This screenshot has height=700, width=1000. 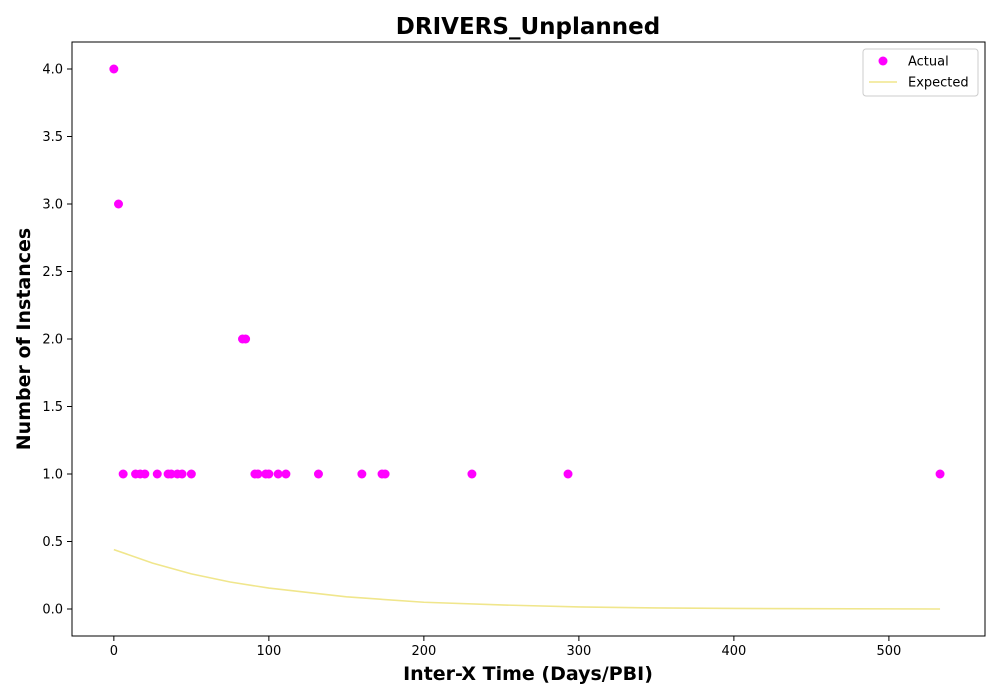 What do you see at coordinates (52, 70) in the screenshot?
I see `y-tick-label: 4.0` at bounding box center [52, 70].